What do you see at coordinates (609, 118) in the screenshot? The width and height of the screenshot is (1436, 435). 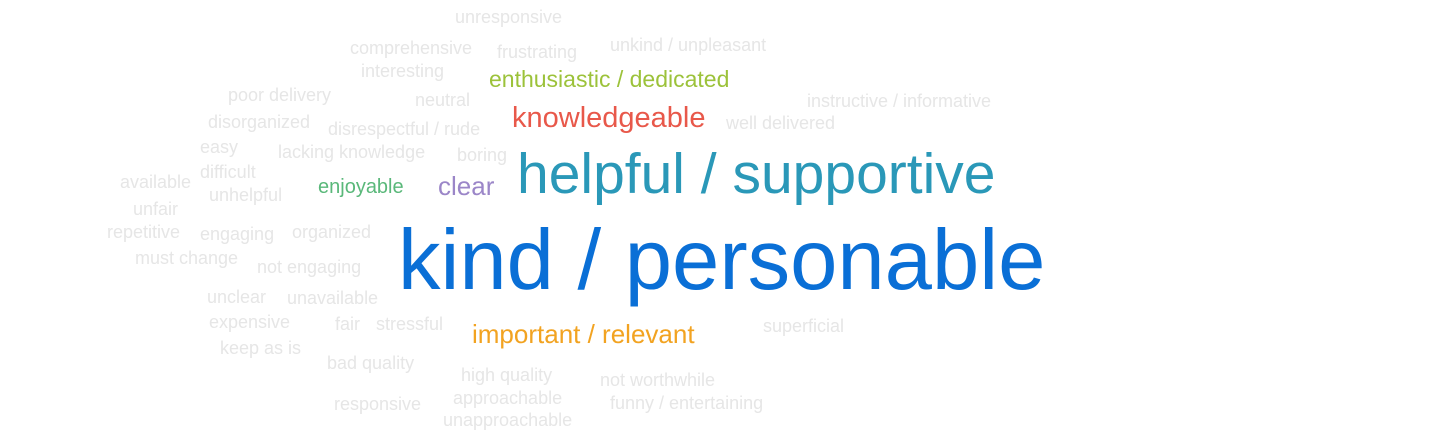 I see `word-knowledgeable: knowledgeable` at bounding box center [609, 118].